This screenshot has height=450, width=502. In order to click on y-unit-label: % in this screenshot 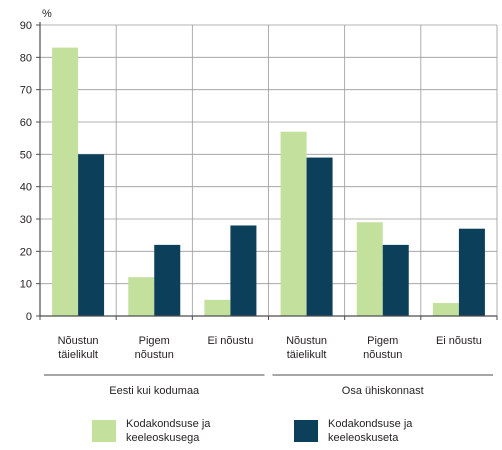, I will do `click(47, 14)`.